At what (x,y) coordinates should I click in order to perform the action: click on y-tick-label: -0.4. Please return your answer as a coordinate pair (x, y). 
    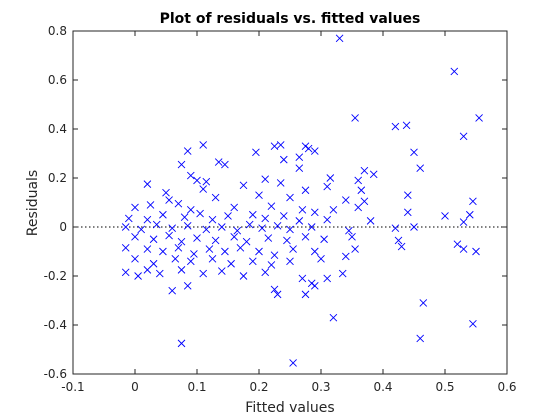
    Looking at the image, I should click on (55, 325).